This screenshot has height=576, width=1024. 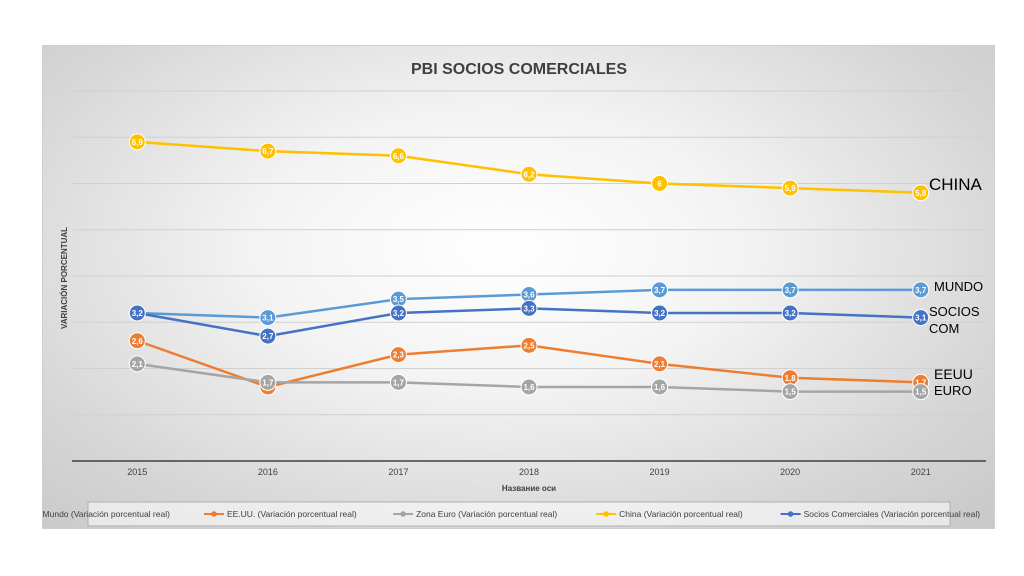 I want to click on data-label: 6,7, so click(x=268, y=151).